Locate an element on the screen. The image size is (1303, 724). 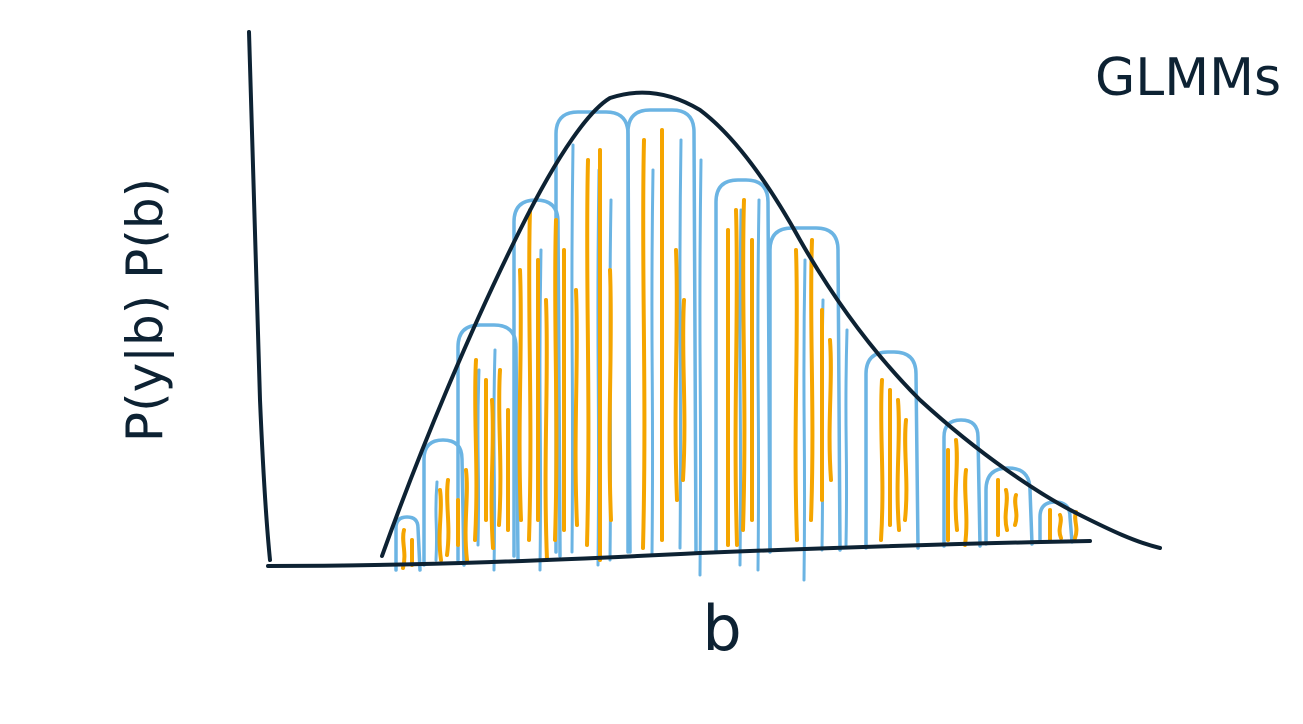
y-axis-label: P(y|b) P(b) is located at coordinates (145, 310).